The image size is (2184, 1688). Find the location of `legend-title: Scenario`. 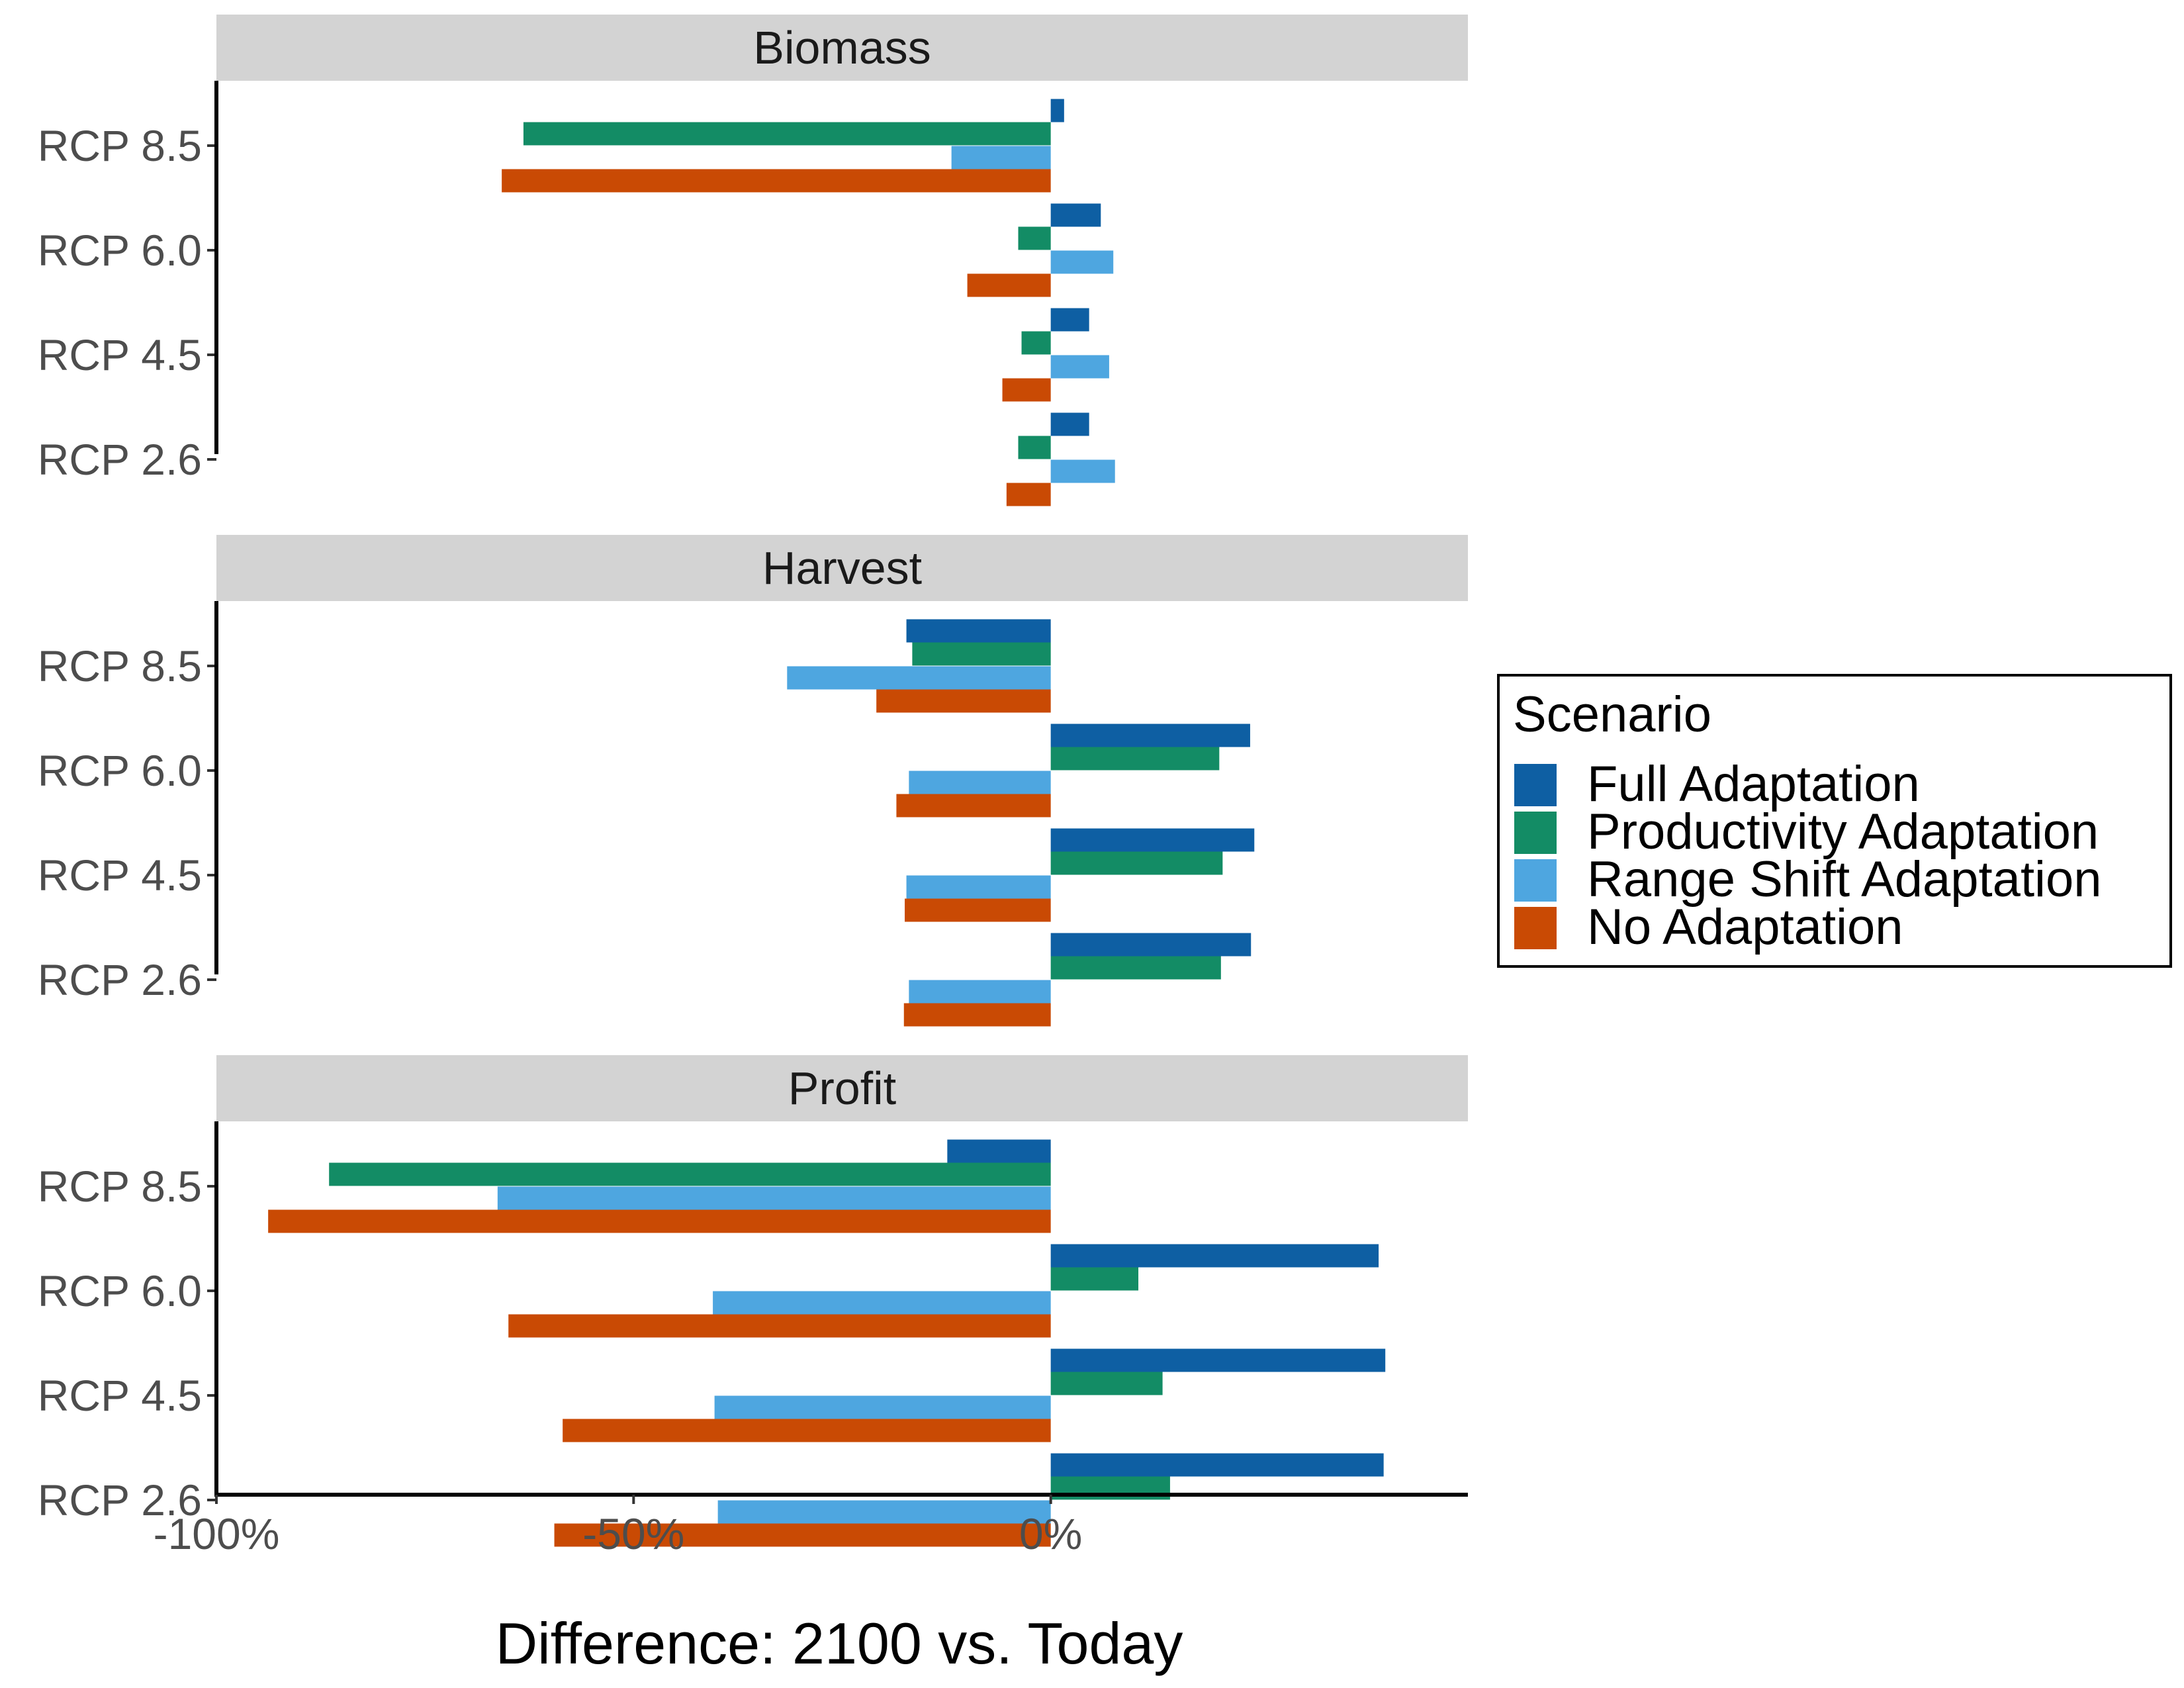

legend-title: Scenario is located at coordinates (1612, 714).